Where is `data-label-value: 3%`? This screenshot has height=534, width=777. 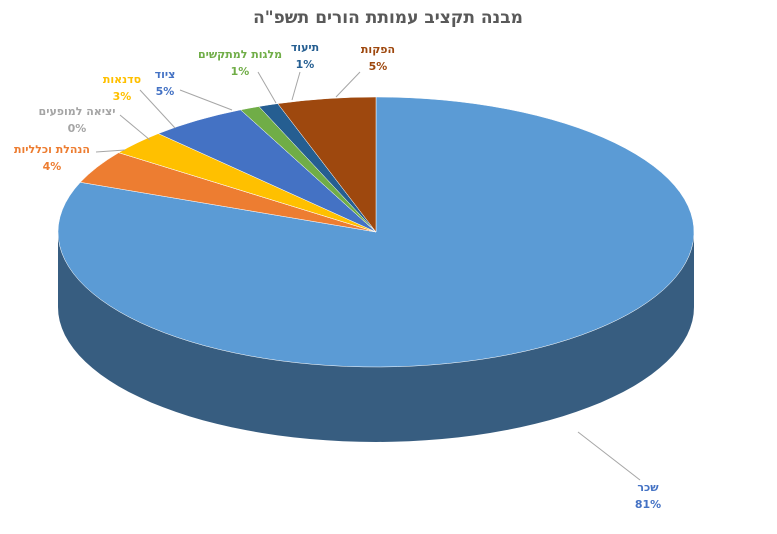
data-label-value: 3% is located at coordinates (122, 96).